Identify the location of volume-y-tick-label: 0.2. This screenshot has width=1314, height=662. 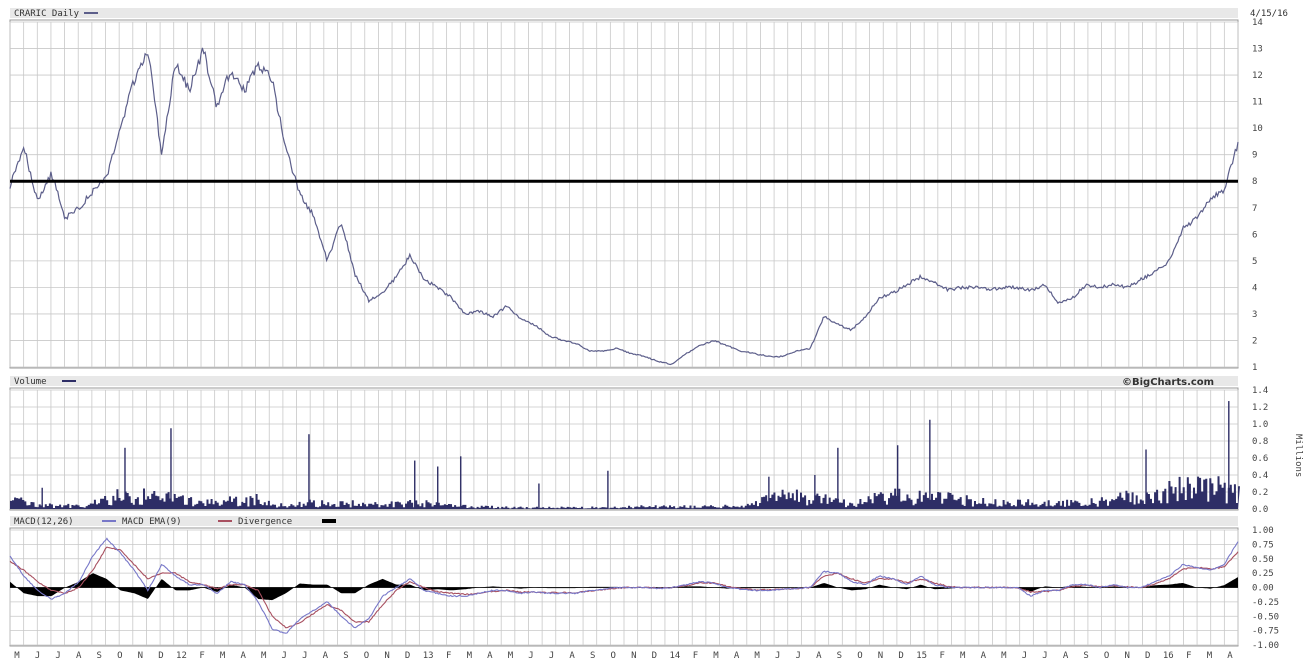
(1260, 493).